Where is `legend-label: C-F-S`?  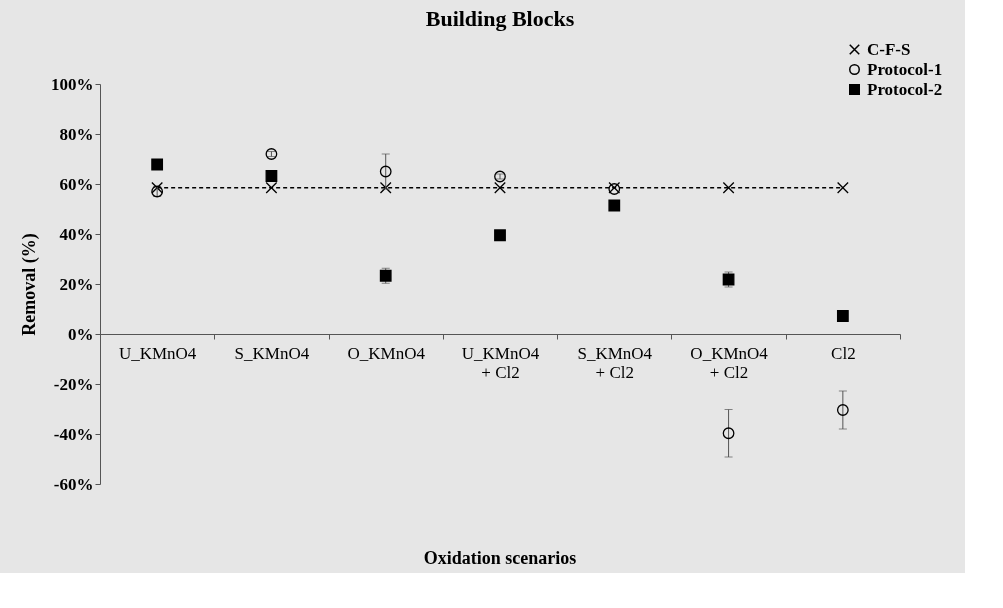
legend-label: C-F-S is located at coordinates (889, 49).